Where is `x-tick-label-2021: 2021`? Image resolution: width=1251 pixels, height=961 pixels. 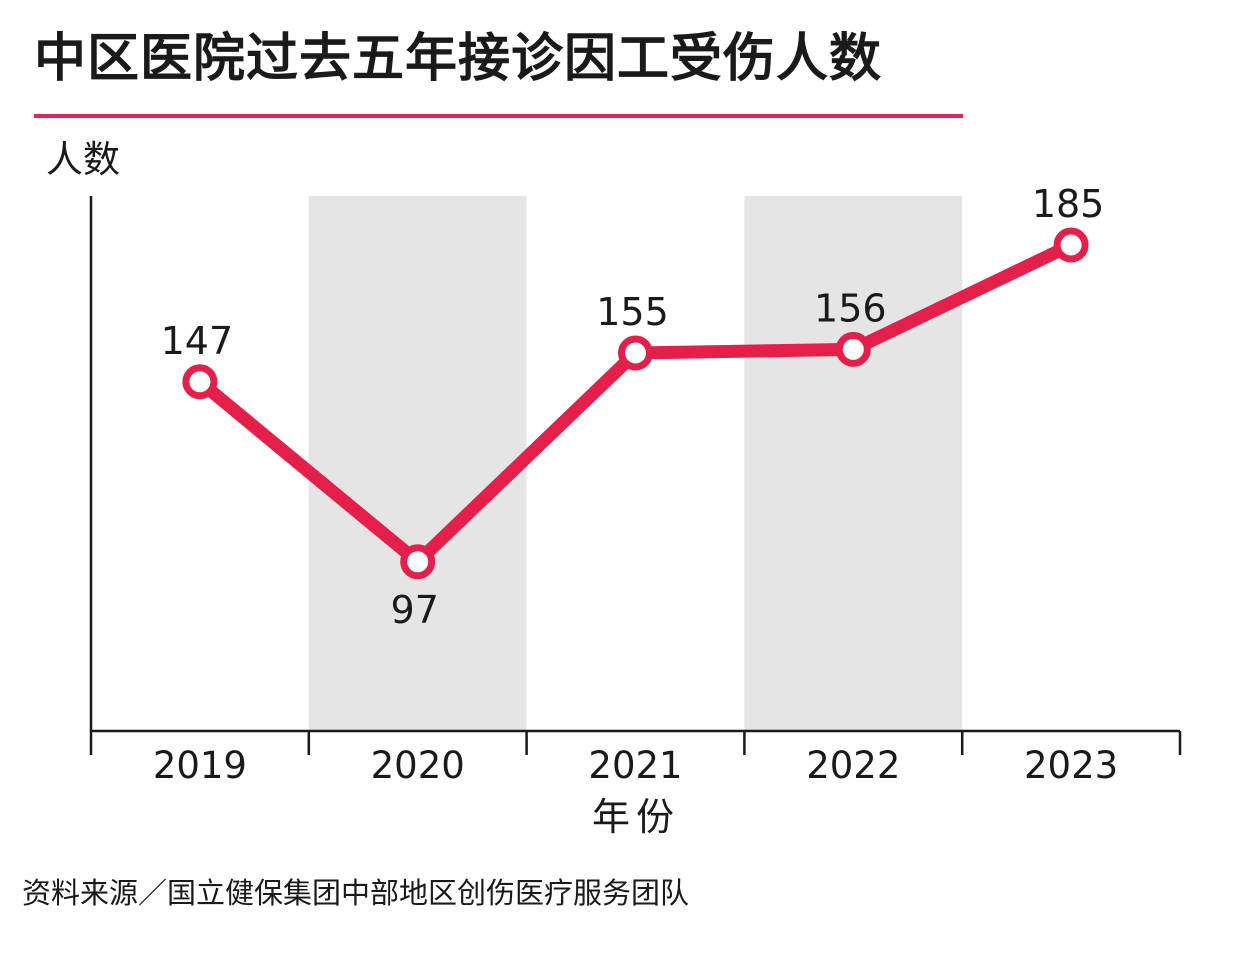
x-tick-label-2021: 2021 is located at coordinates (635, 765).